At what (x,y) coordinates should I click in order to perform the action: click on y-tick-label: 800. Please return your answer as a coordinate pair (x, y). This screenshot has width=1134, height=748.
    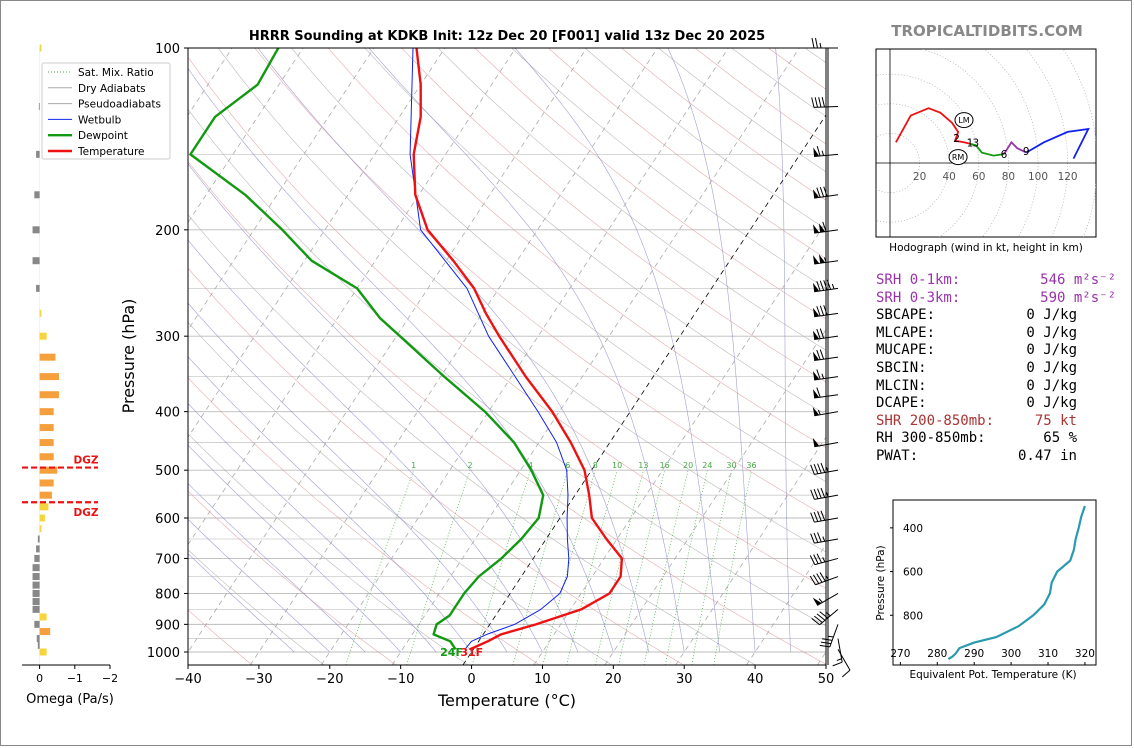
    Looking at the image, I should click on (167, 594).